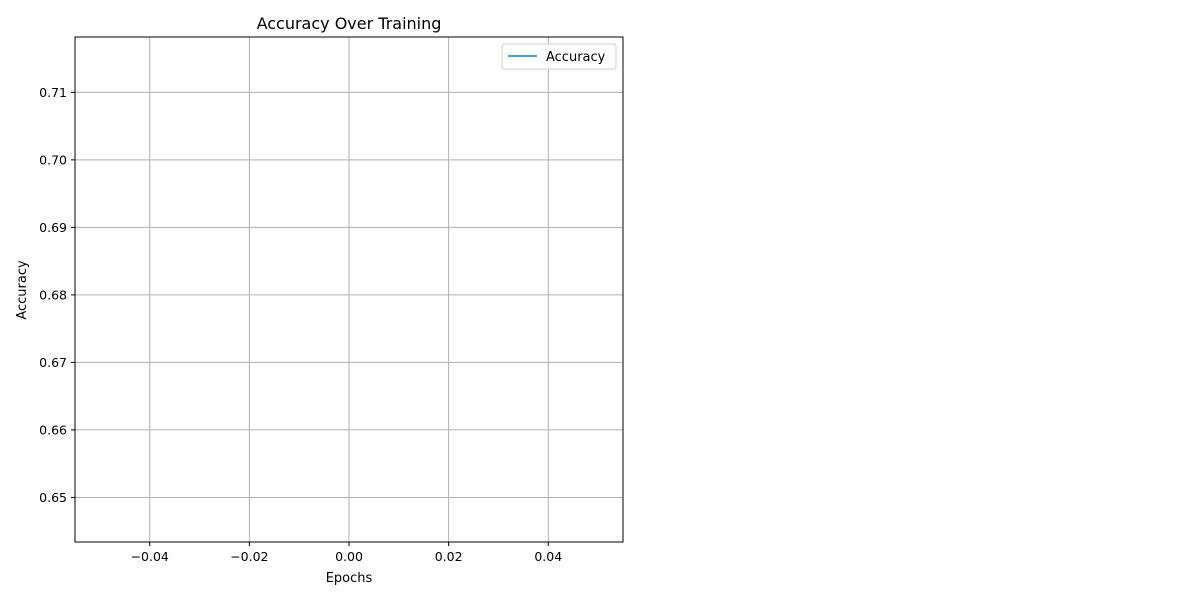 This screenshot has height=604, width=1200. Describe the element at coordinates (576, 57) in the screenshot. I see `legend-label-accuracy: Accuracy` at that location.